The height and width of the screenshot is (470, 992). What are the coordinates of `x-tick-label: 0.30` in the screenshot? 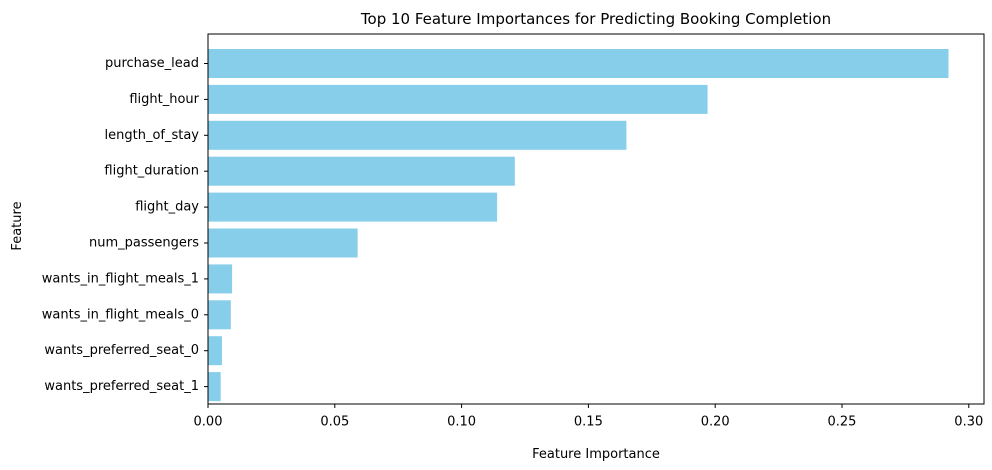 It's located at (968, 422).